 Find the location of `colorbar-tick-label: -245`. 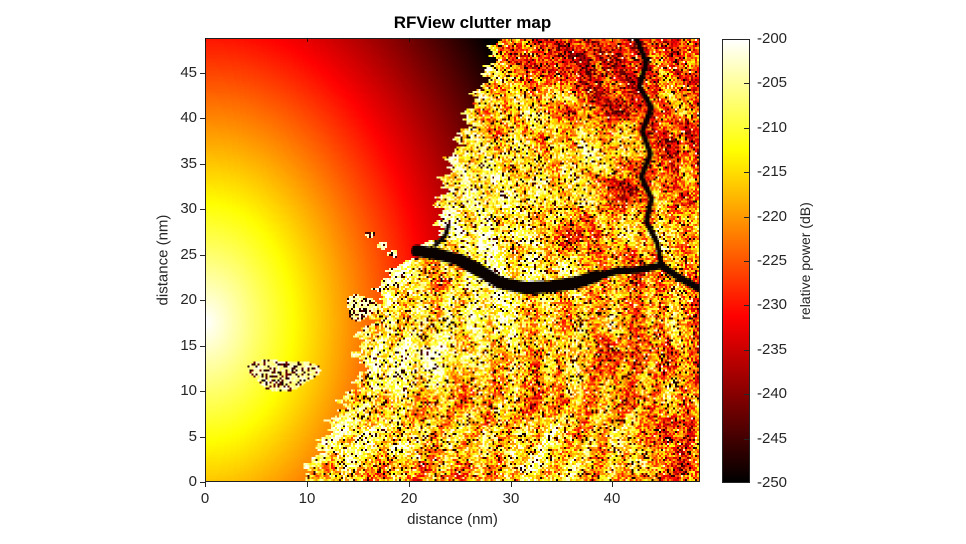

colorbar-tick-label: -245 is located at coordinates (772, 438).